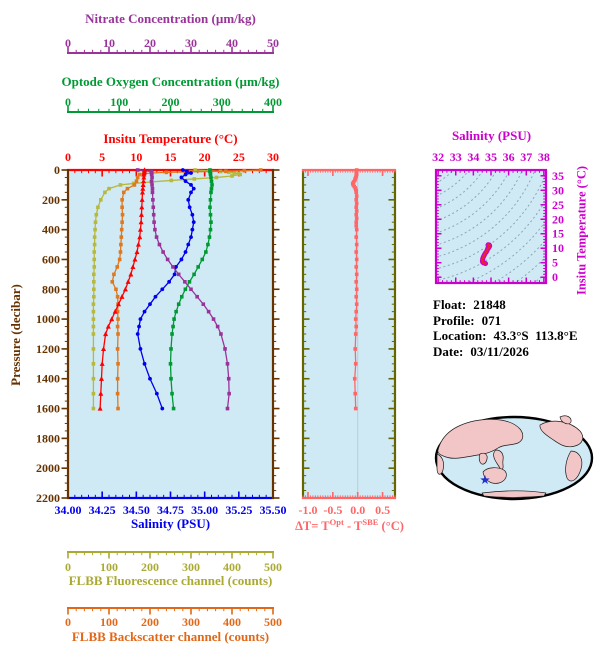  What do you see at coordinates (485, 479) in the screenshot?
I see `float-position-star` at bounding box center [485, 479].